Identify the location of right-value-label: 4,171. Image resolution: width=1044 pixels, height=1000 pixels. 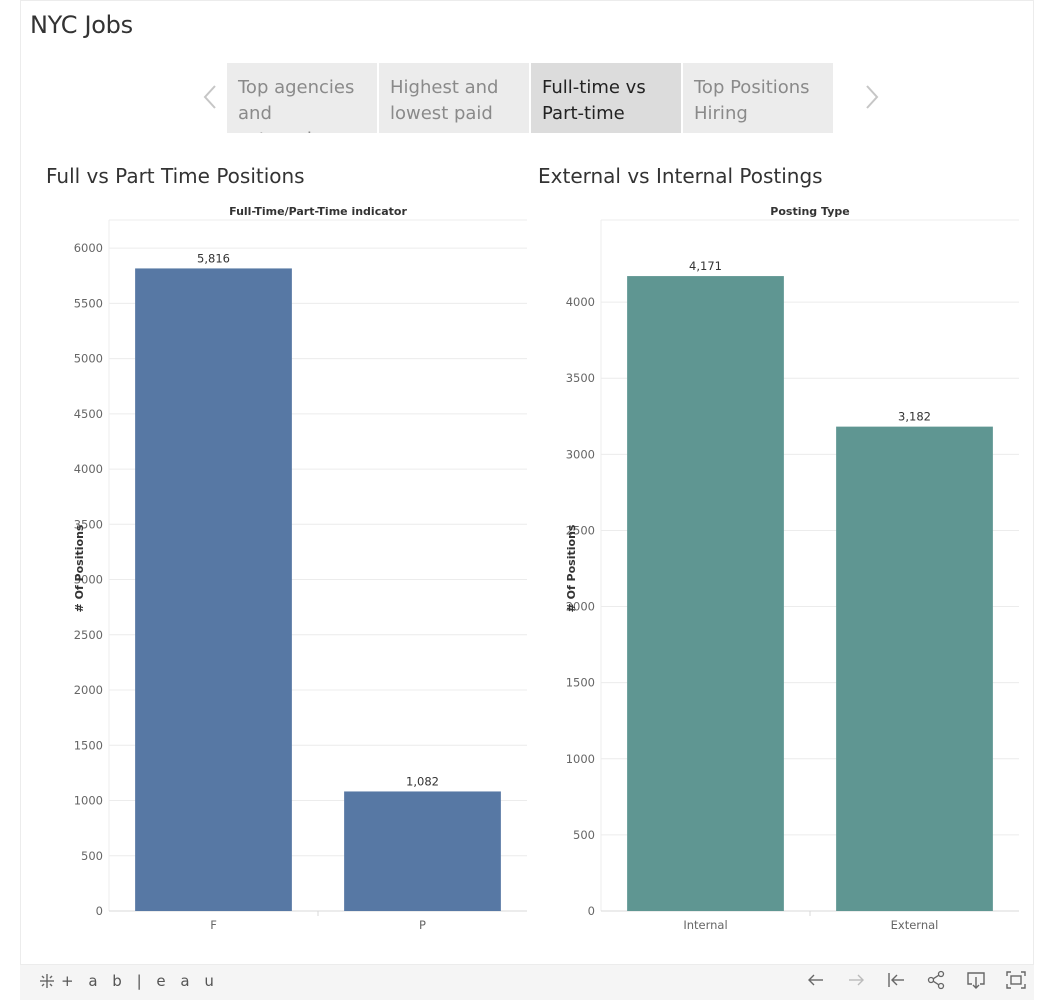
(705, 266).